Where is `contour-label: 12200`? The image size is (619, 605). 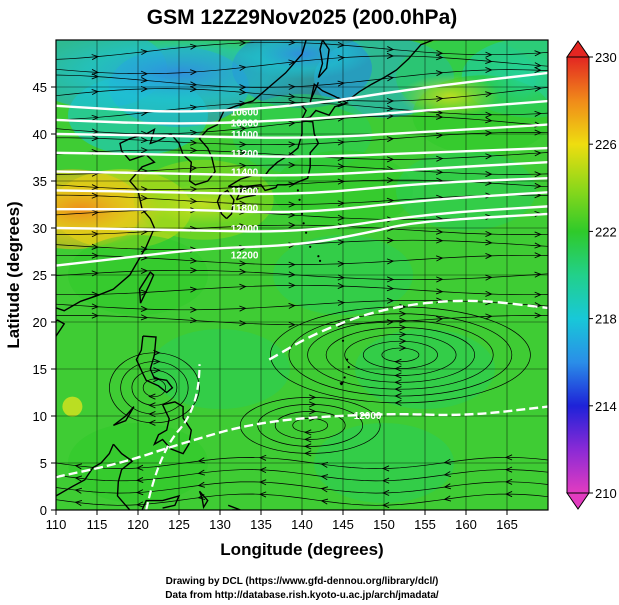
contour-label: 12200 is located at coordinates (245, 255).